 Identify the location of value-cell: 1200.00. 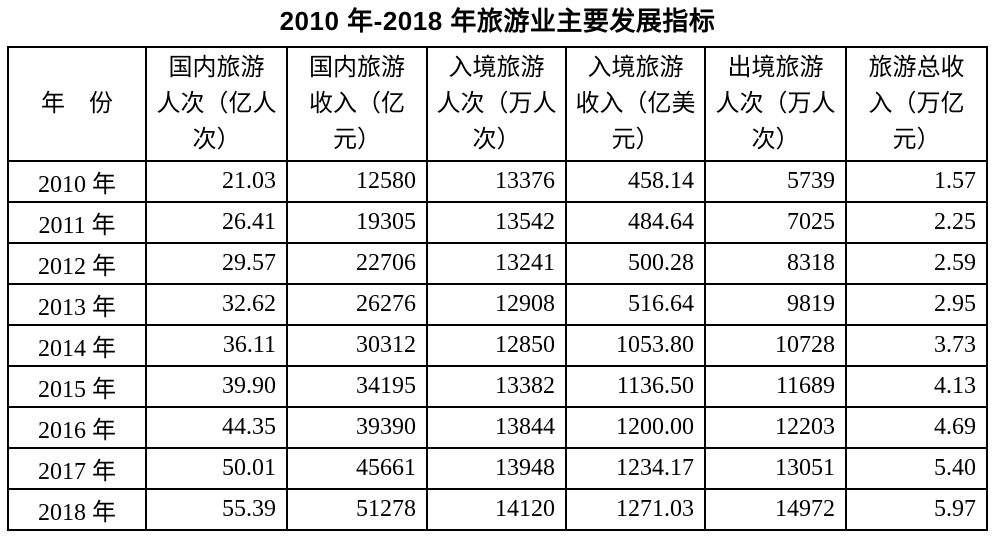
(635, 427).